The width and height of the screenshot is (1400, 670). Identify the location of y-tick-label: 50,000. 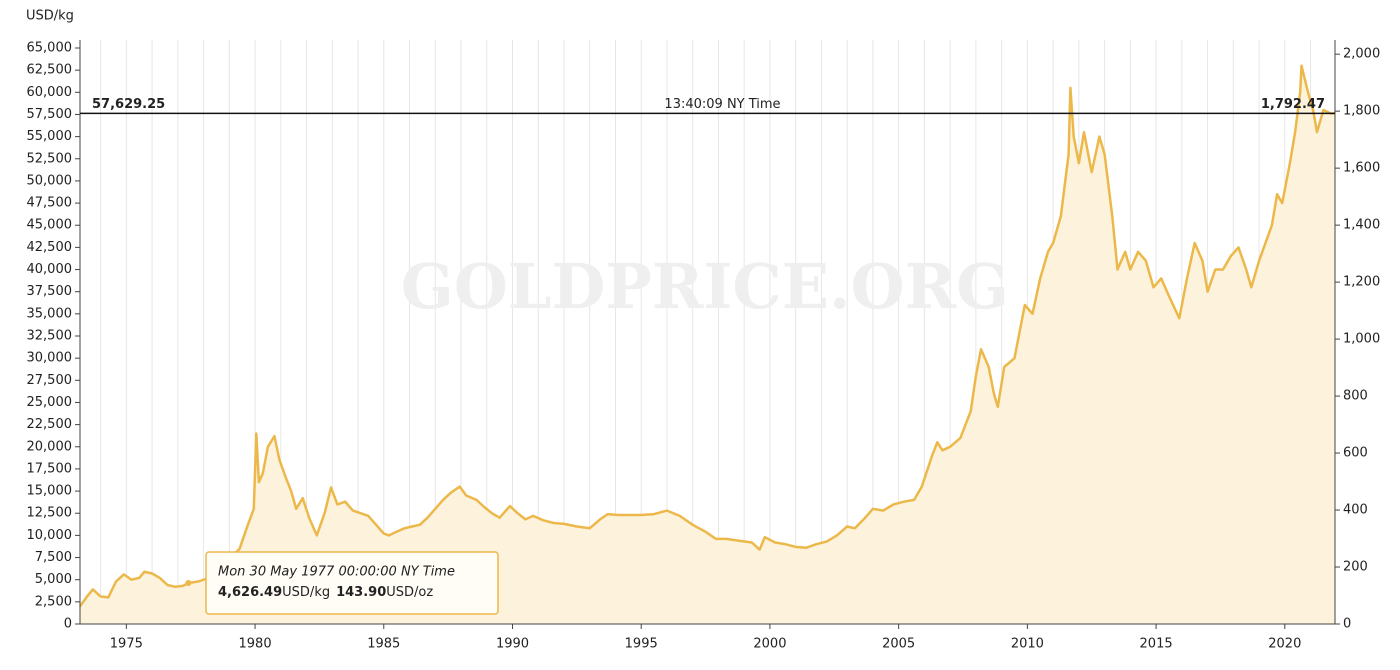
(50, 180).